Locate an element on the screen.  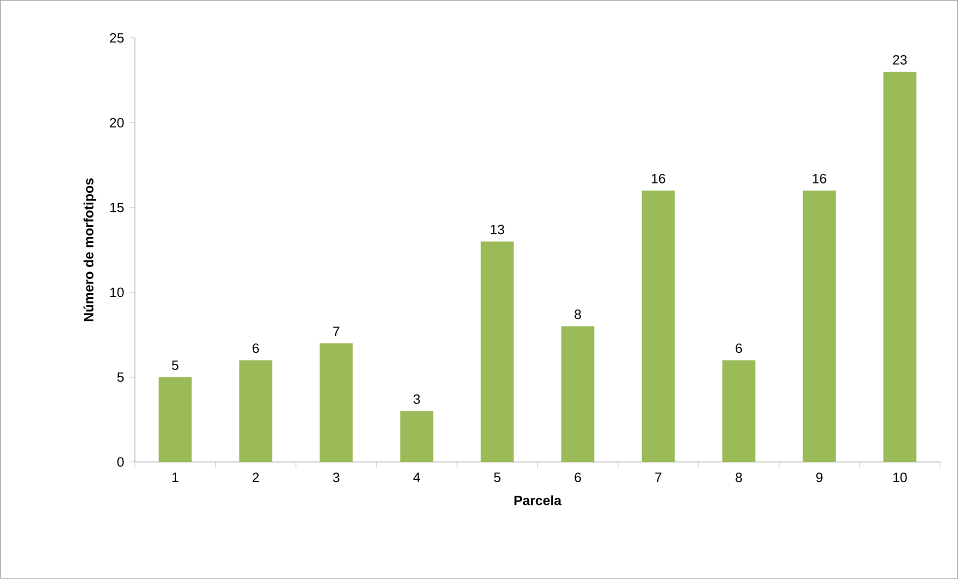
x-tick-label: 1 is located at coordinates (175, 477).